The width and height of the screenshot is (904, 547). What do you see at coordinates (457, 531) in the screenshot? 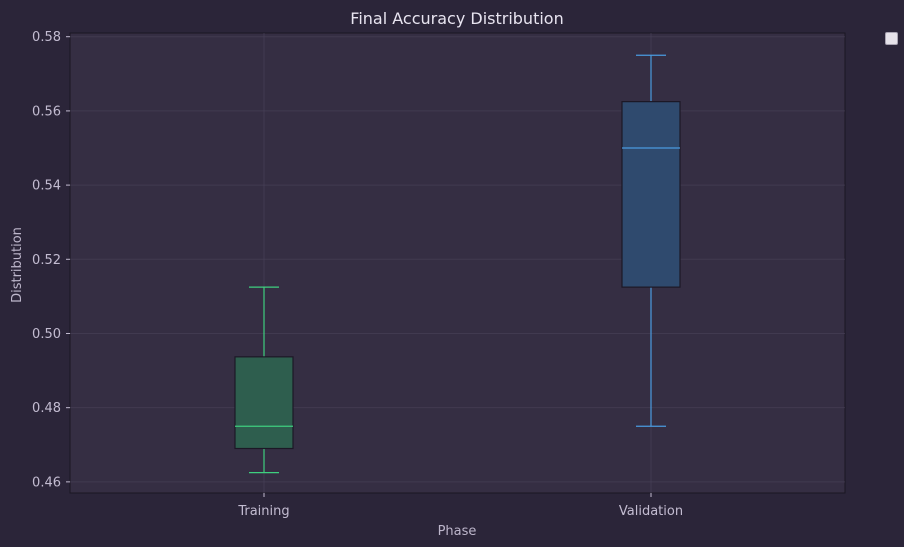
I see `x-axis-label: Phase` at bounding box center [457, 531].